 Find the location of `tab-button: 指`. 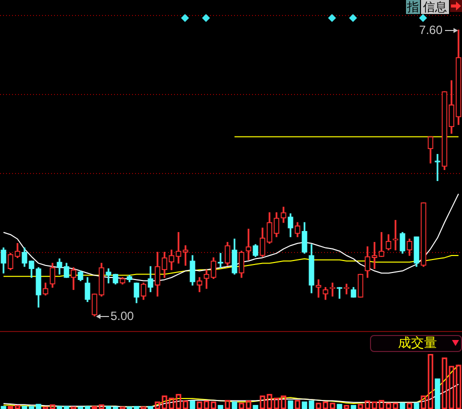

tab-button: 指 is located at coordinates (413, 7).